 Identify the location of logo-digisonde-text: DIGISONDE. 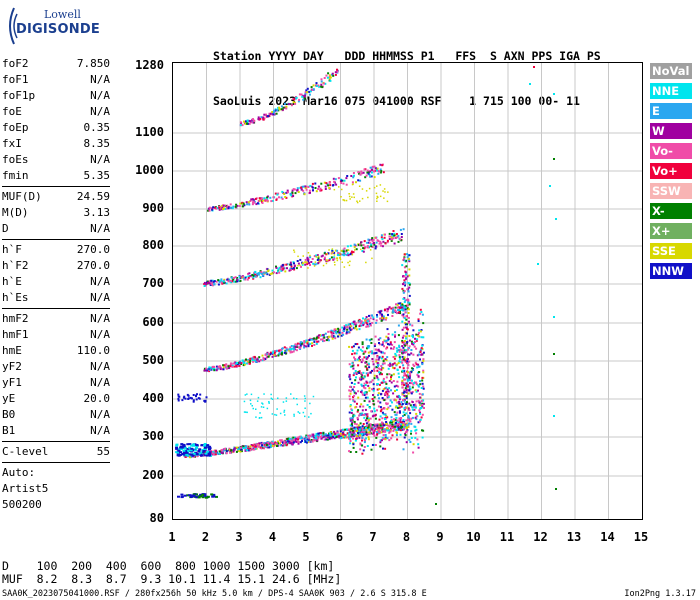
(58, 29).